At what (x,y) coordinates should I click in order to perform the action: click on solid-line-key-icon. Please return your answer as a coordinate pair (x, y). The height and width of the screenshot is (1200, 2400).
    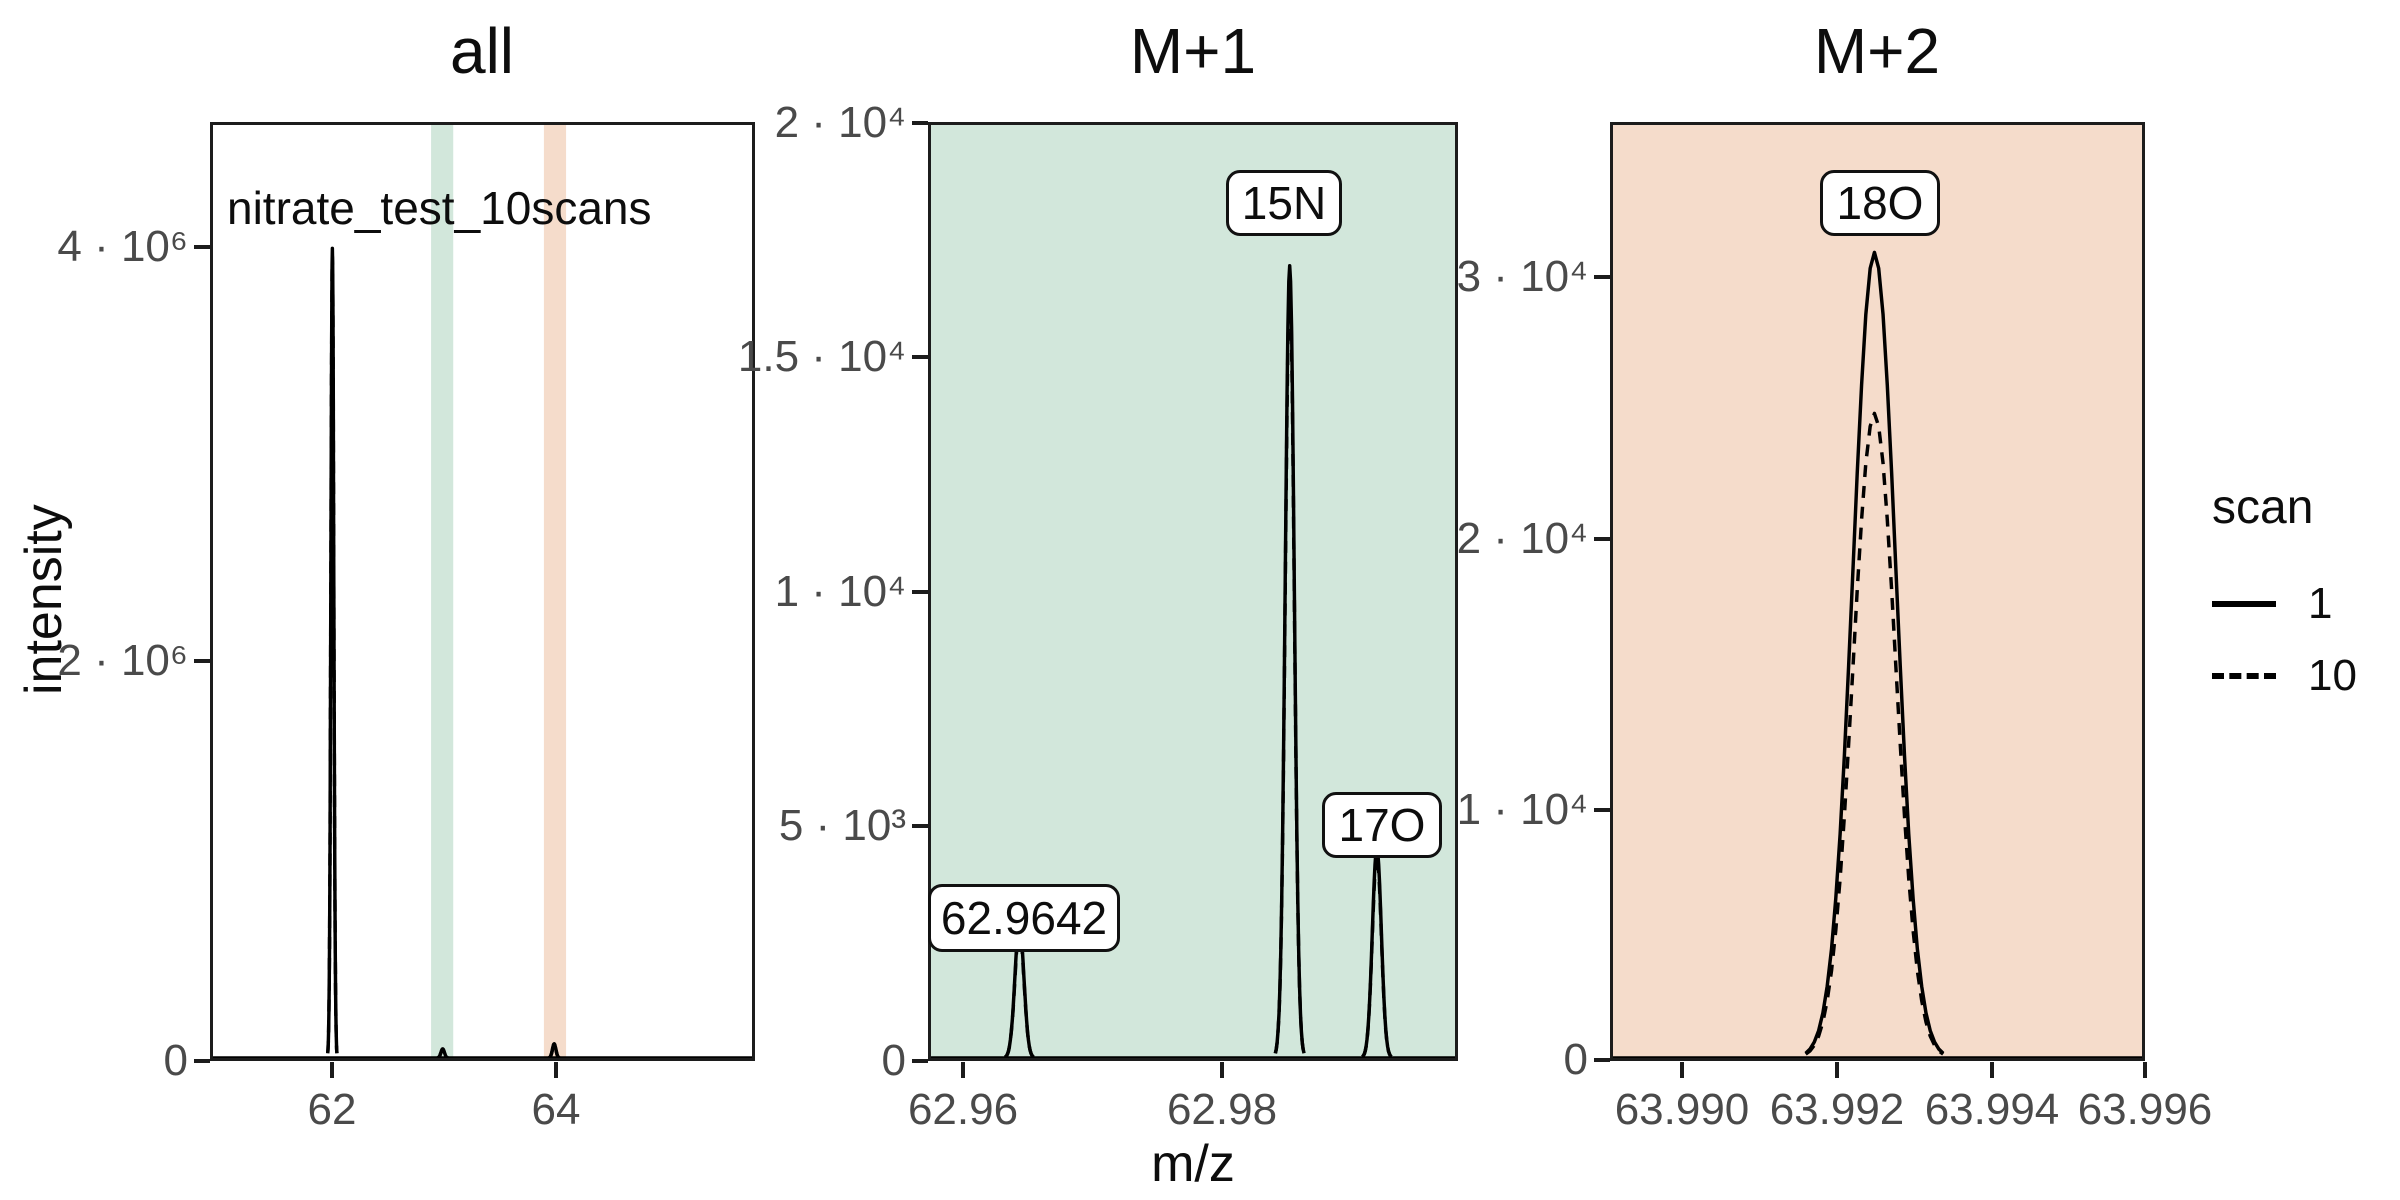
    Looking at the image, I should click on (2244, 604).